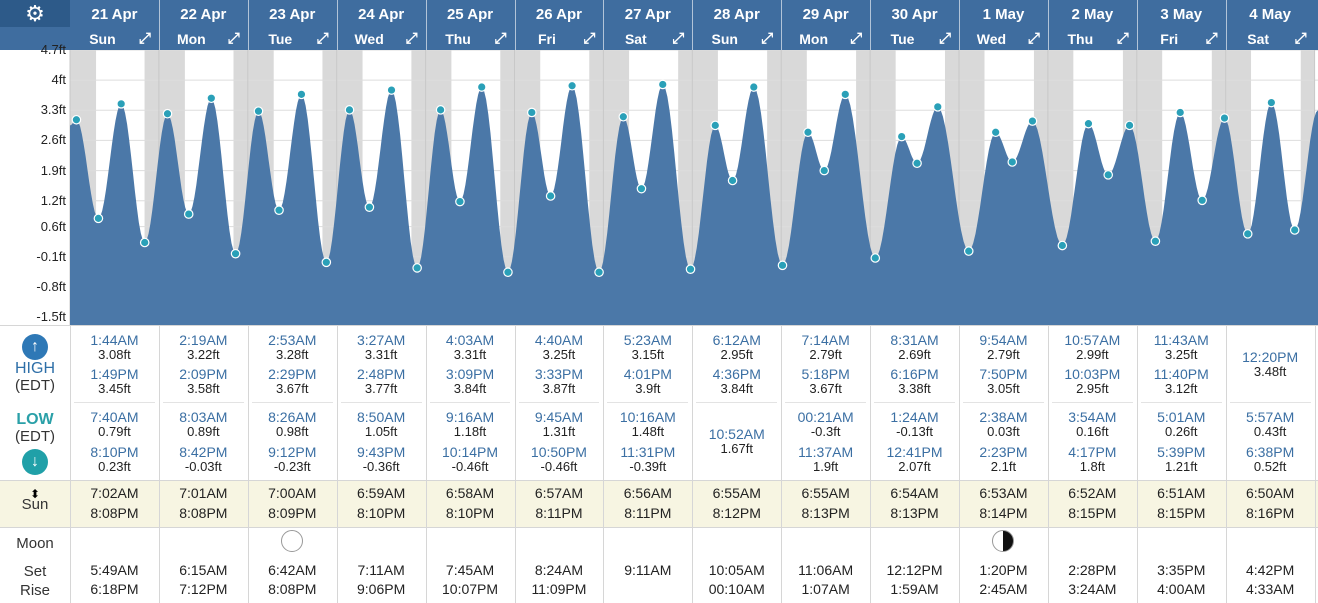 The image size is (1318, 603). I want to click on high-time: 1:44AM, so click(114, 340).